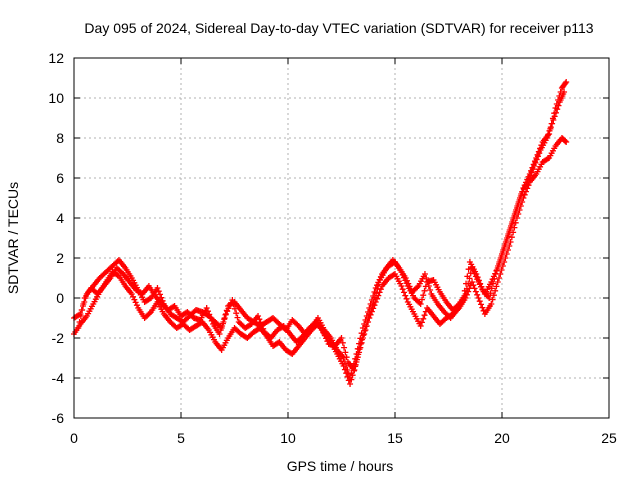  What do you see at coordinates (60, 258) in the screenshot?
I see `y-tick-label: 2` at bounding box center [60, 258].